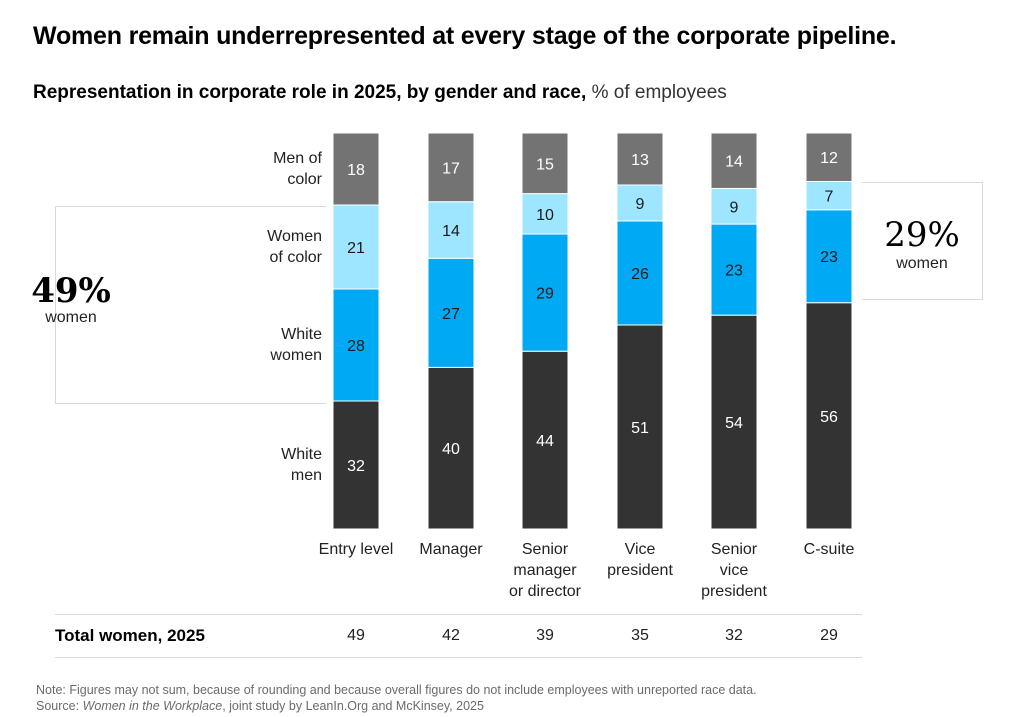 The width and height of the screenshot is (1025, 717). I want to click on total-women-value: 35, so click(640, 635).